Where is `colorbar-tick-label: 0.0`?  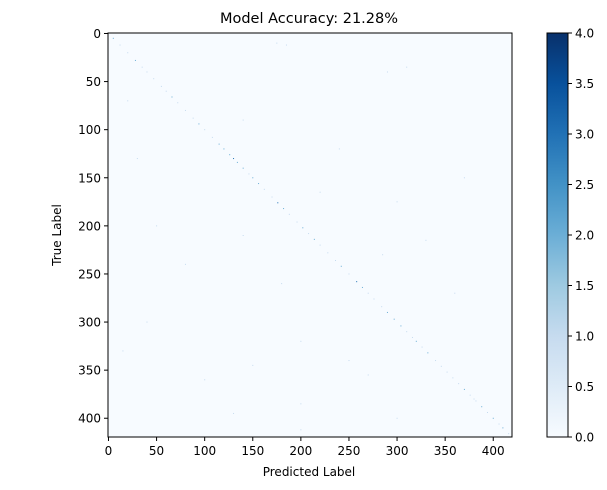
colorbar-tick-label: 0.0 is located at coordinates (584, 438).